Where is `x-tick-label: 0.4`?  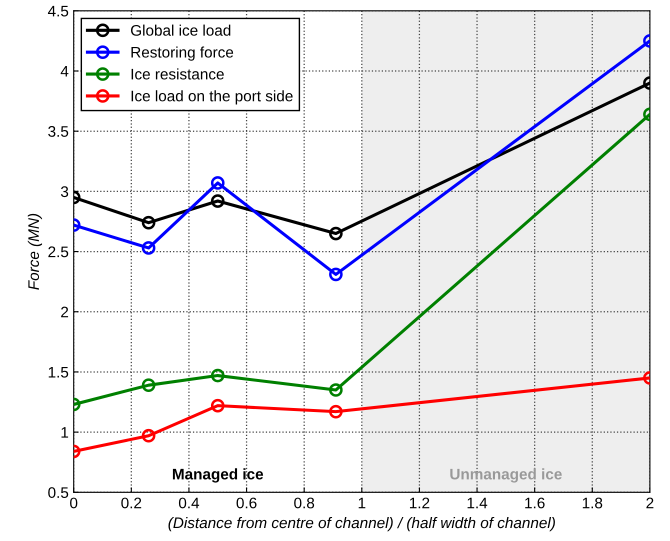 x-tick-label: 0.4 is located at coordinates (189, 503).